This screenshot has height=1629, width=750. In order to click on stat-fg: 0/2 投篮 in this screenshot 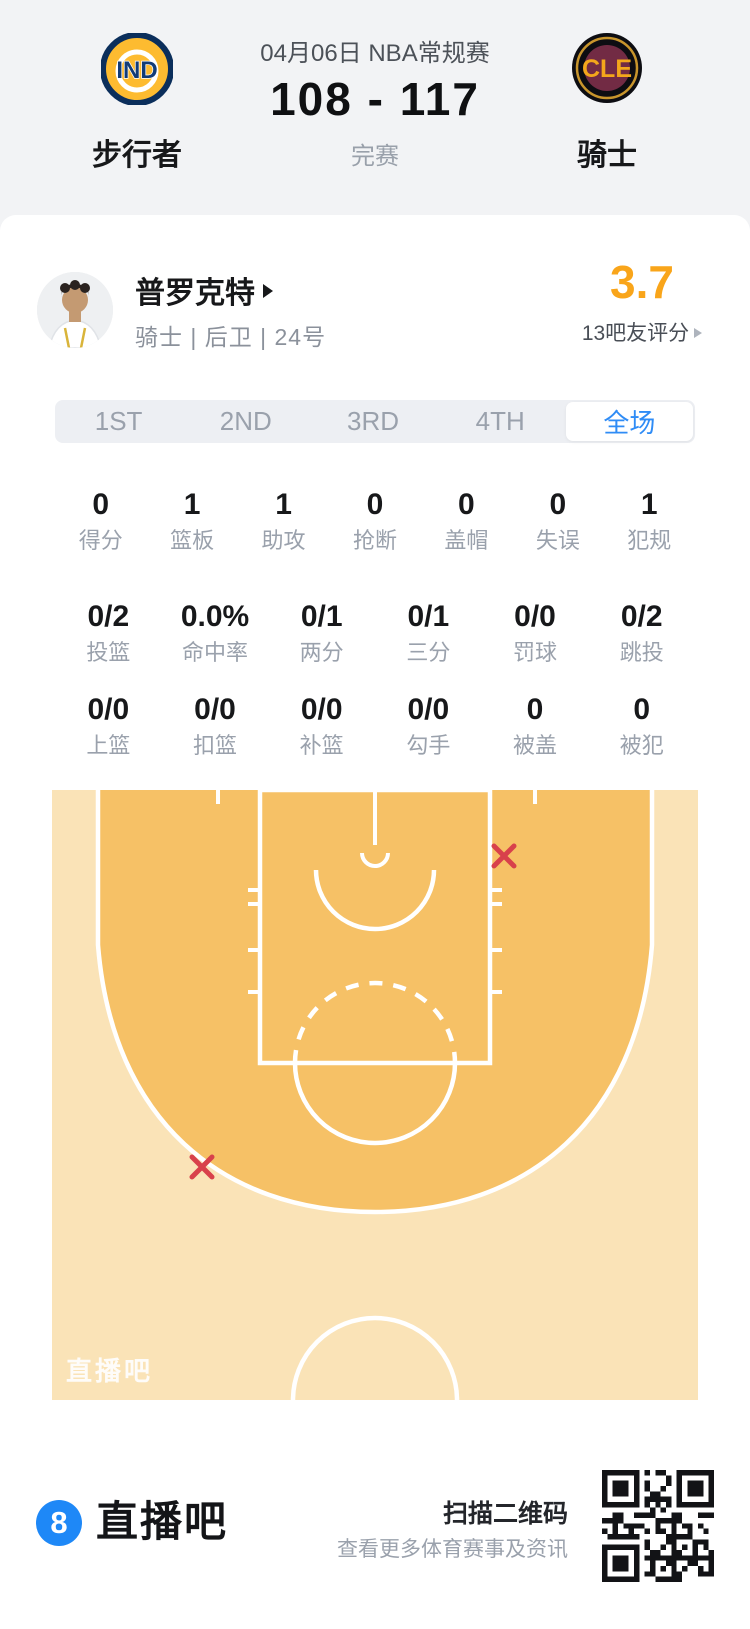, I will do `click(108, 633)`.